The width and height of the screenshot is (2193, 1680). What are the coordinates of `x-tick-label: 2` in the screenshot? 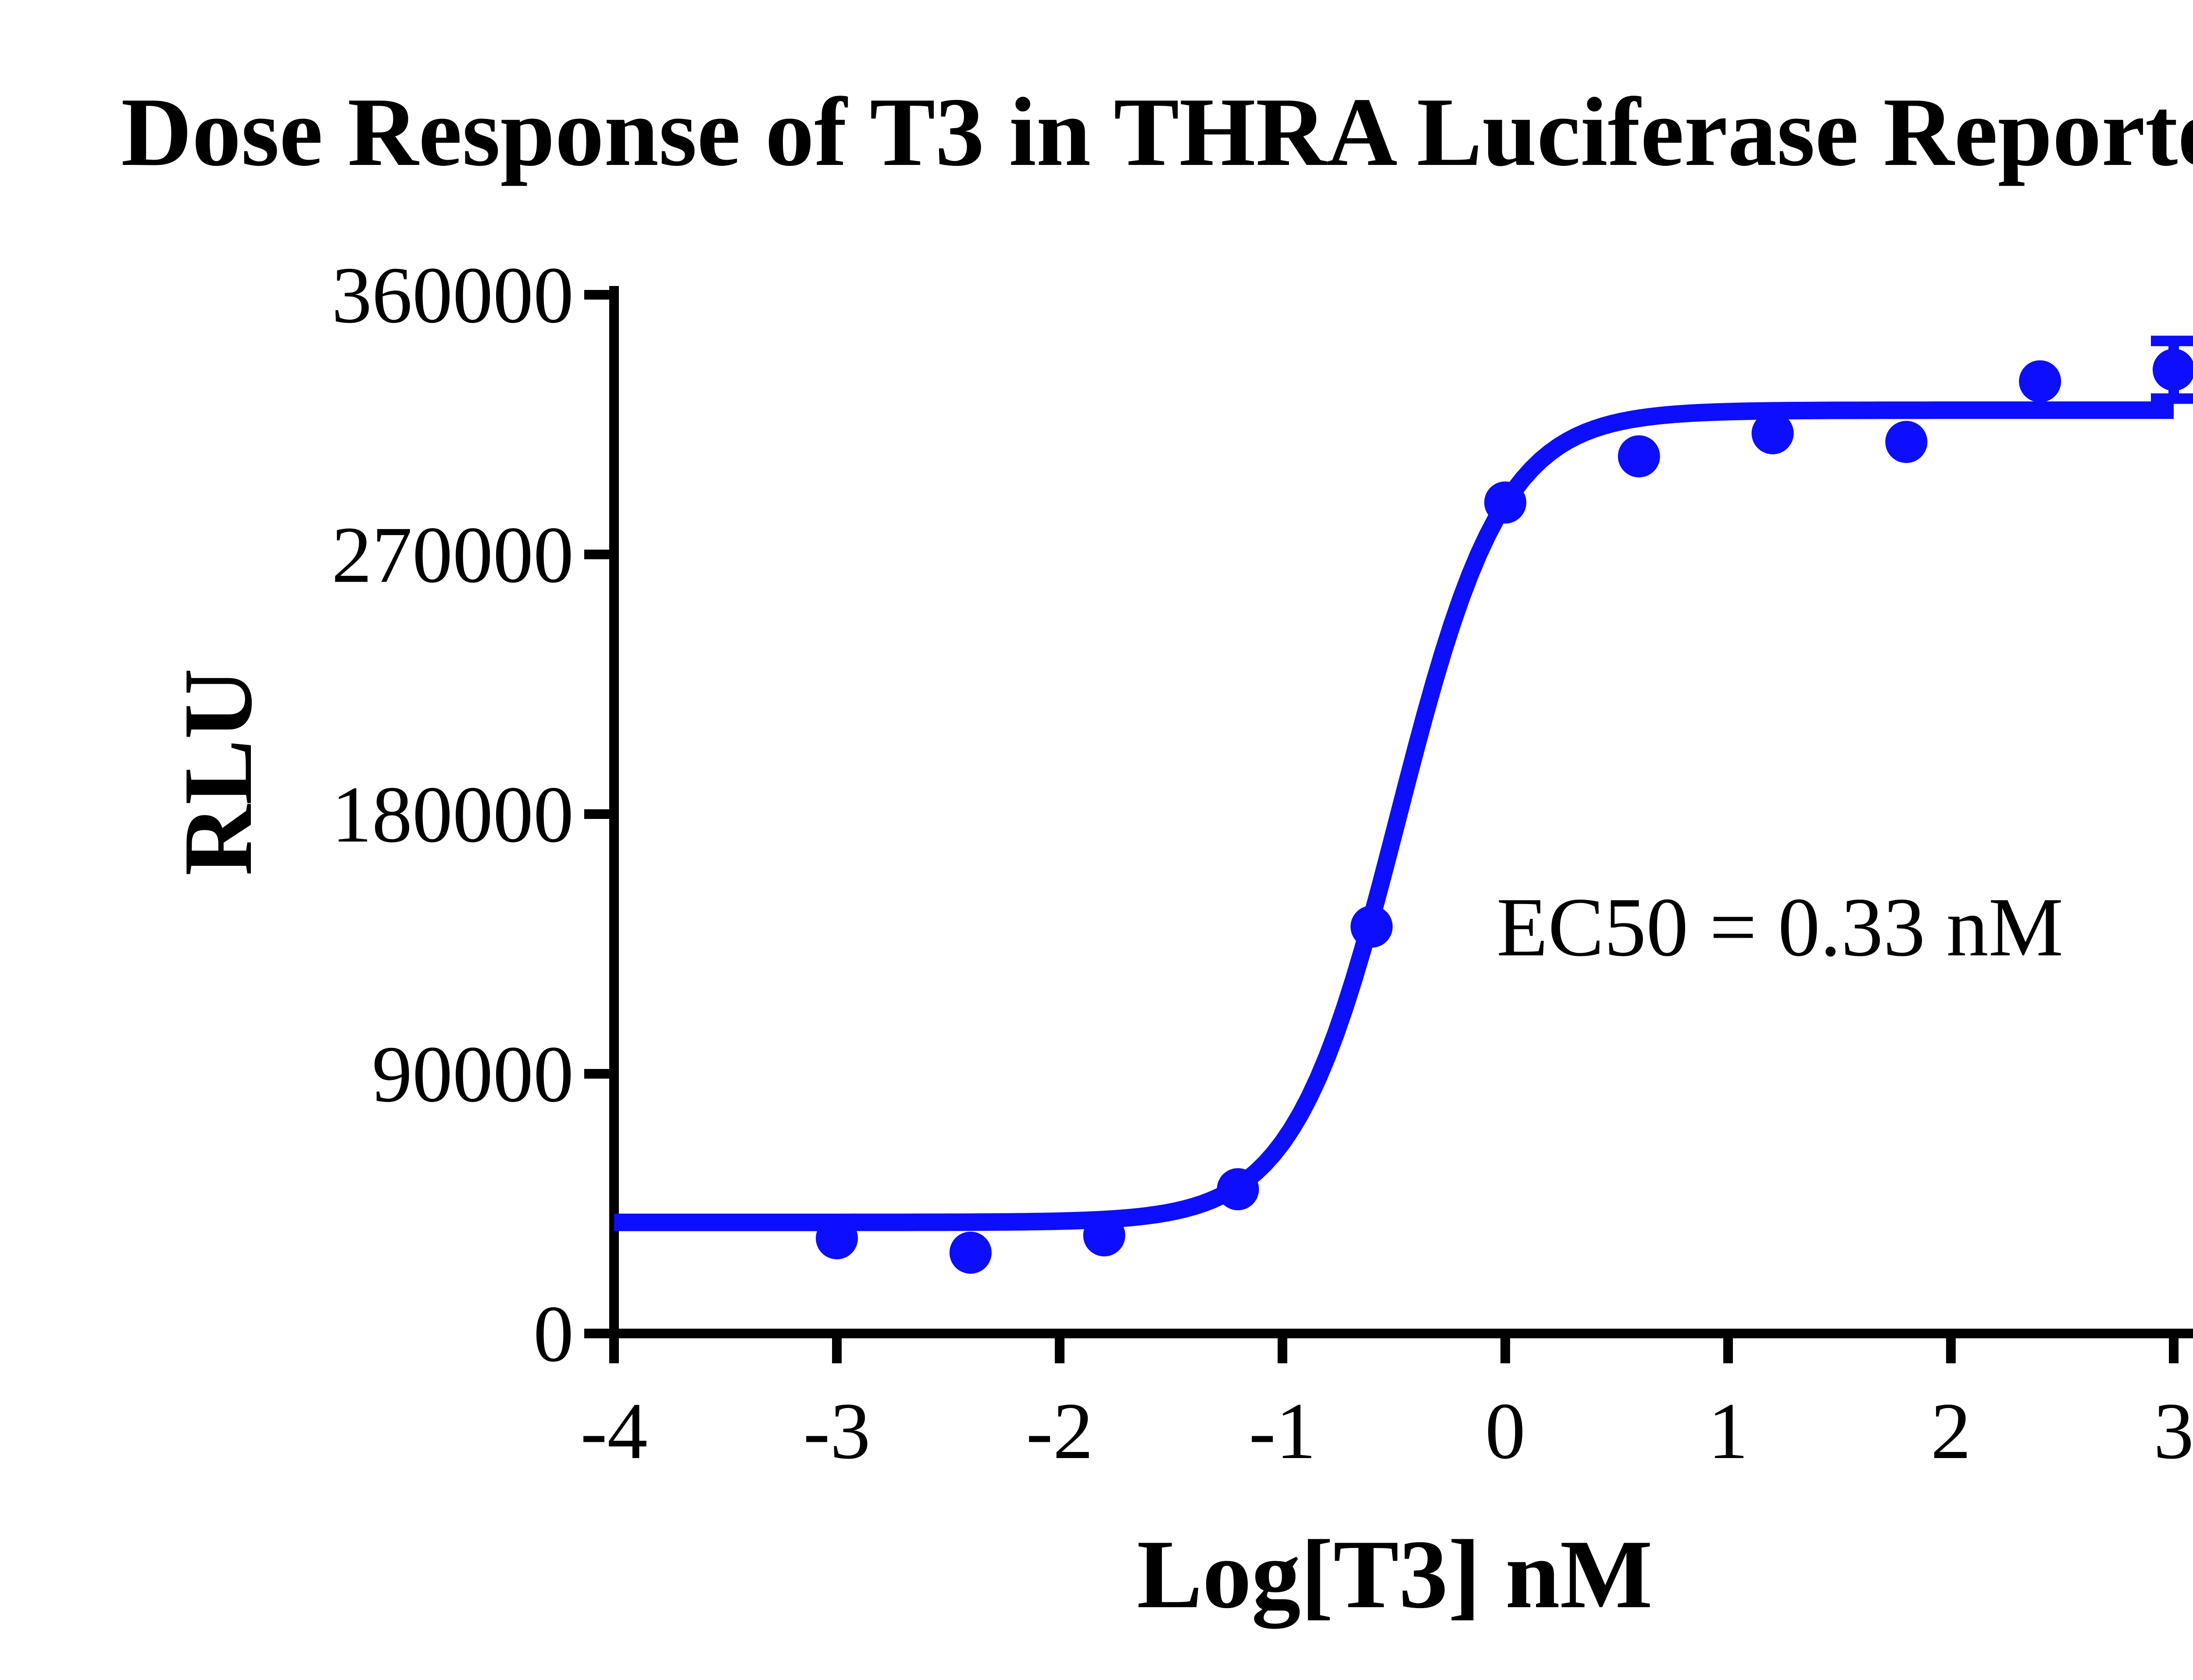 It's located at (1951, 1431).